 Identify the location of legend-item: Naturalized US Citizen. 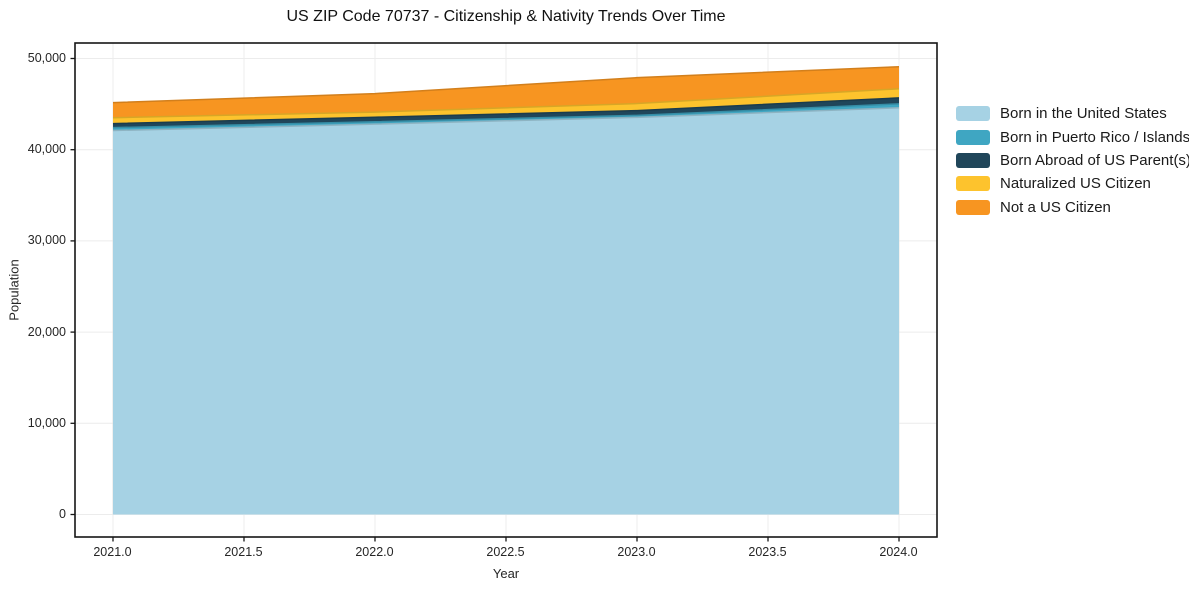
(1072, 183).